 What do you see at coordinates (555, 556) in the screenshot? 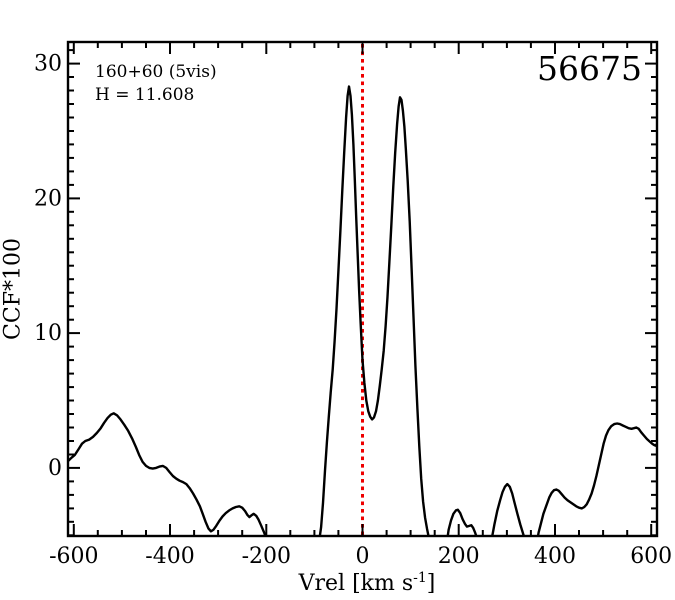
I see `x-tick-label: 400` at bounding box center [555, 556].